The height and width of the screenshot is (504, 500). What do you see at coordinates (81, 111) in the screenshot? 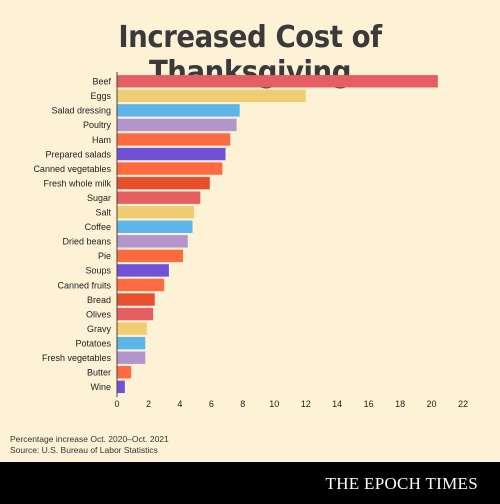
I see `category-label: Salad dressing` at bounding box center [81, 111].